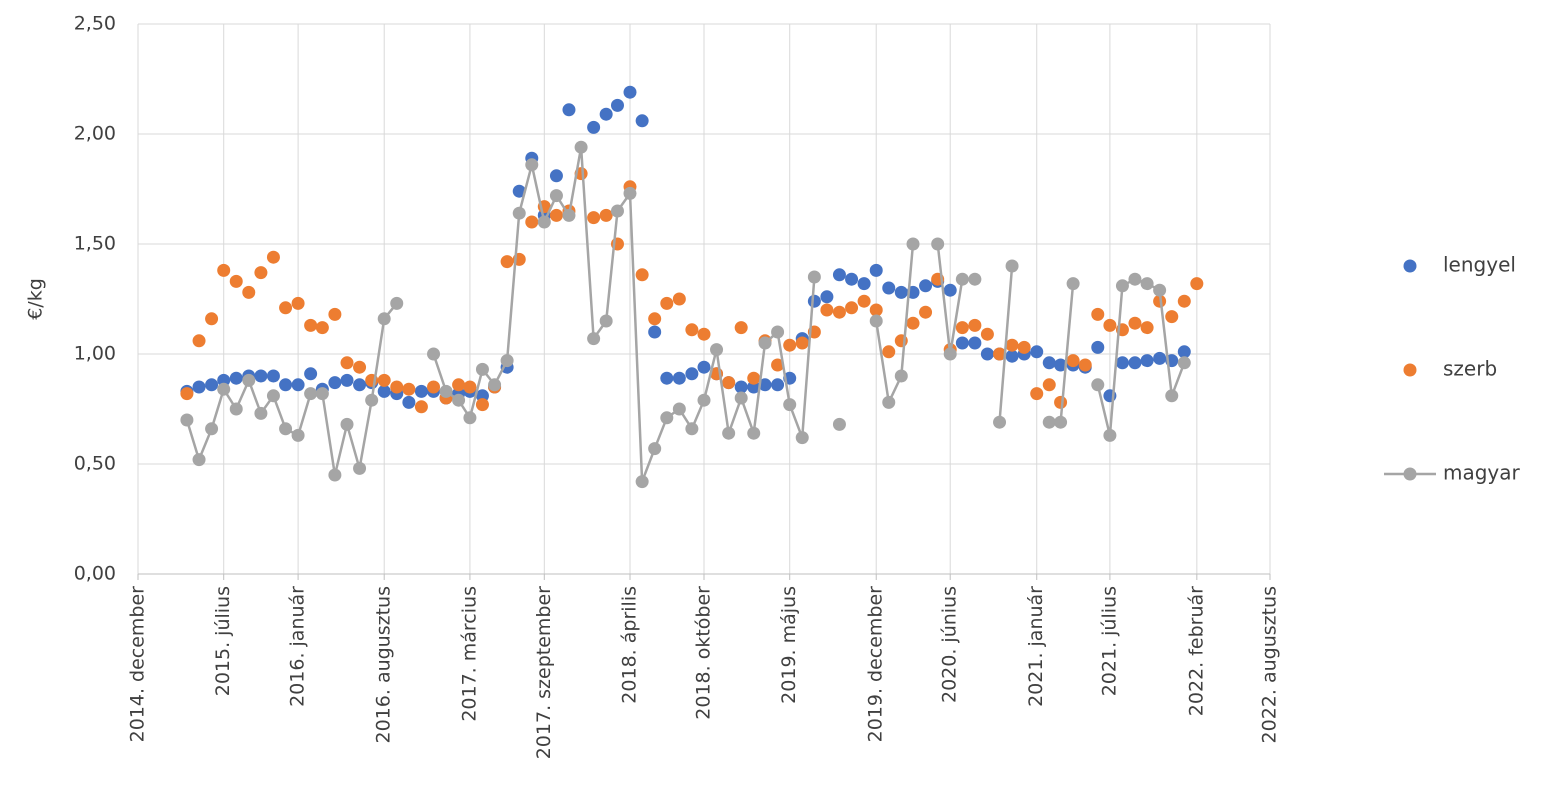  Describe the element at coordinates (876, 664) in the screenshot. I see `x-tick-label: 2019. december` at that location.